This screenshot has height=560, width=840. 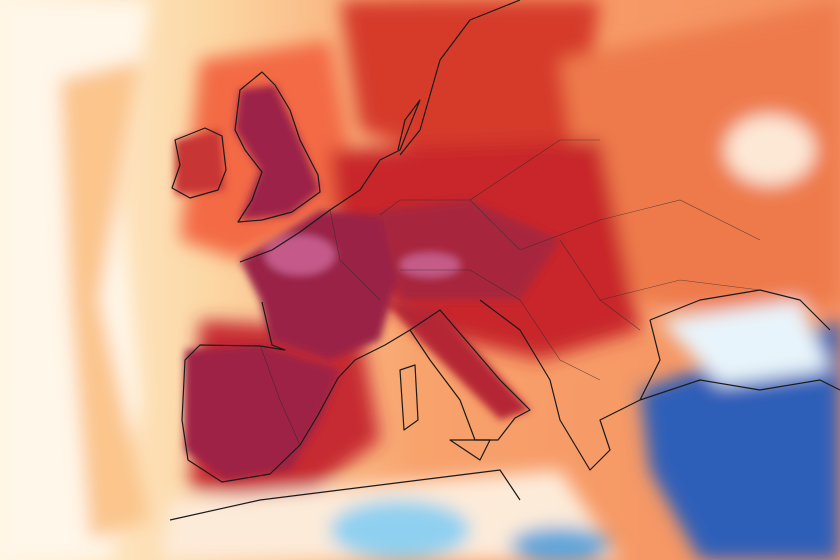 What do you see at coordinates (262, 412) in the screenshot?
I see `spain-heat` at bounding box center [262, 412].